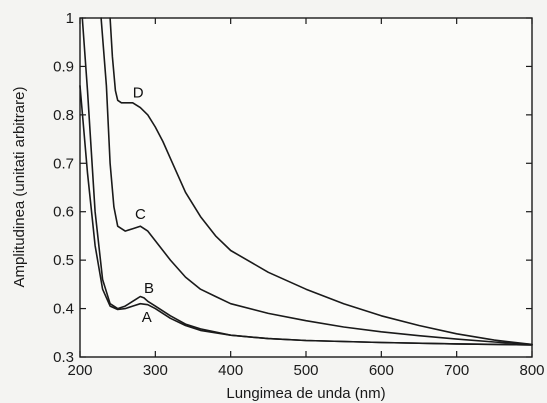 This screenshot has height=403, width=547. Describe the element at coordinates (63, 115) in the screenshot. I see `y-tick-label: 0.8` at that location.